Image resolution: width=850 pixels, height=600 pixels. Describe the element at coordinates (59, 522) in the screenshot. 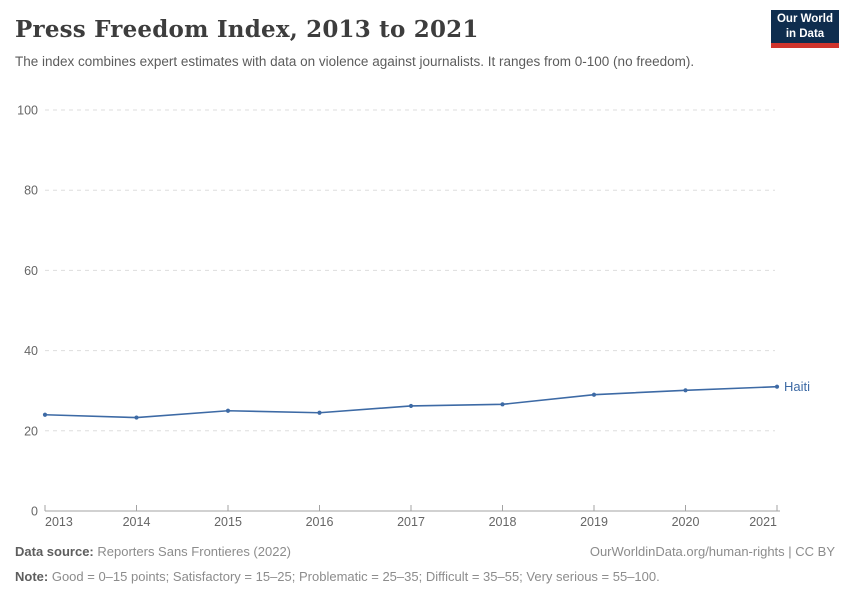

I see `x-axis-tick-label-2013: 2013` at that location.